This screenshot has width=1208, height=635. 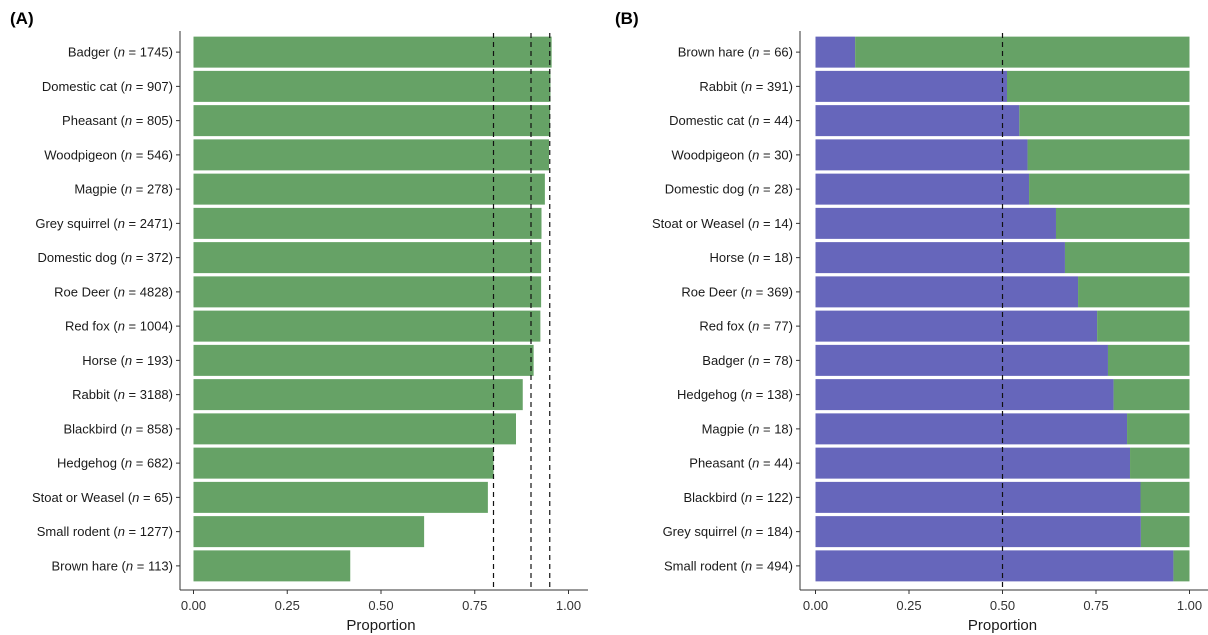 I want to click on category-label: Grey squirrel (n = 2471), so click(x=104, y=223).